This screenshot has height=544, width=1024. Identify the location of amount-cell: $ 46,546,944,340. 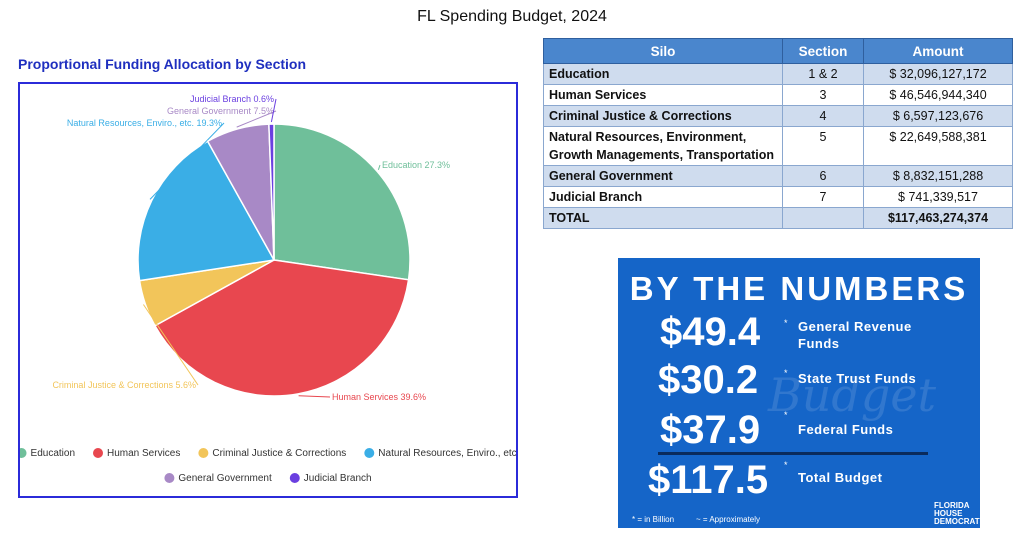
(938, 95).